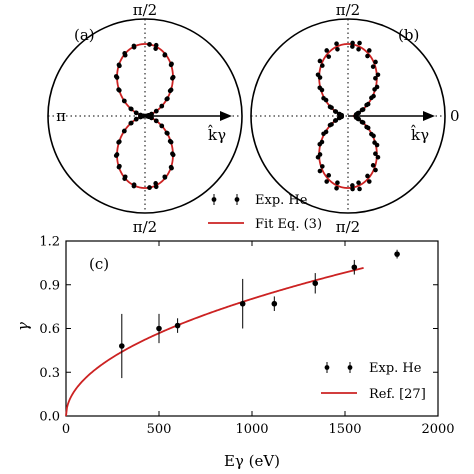 The width and height of the screenshot is (474, 474). What do you see at coordinates (136, 113) in the screenshot?
I see `polar-a-point-40-lower` at bounding box center [136, 113].